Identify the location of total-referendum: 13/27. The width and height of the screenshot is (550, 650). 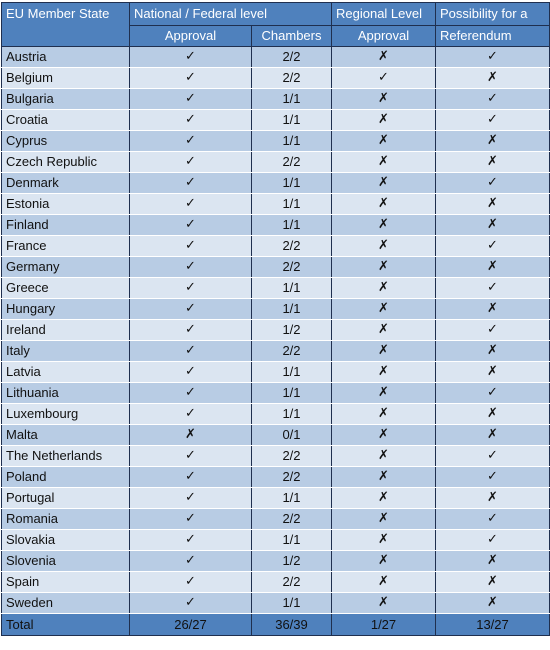
(492, 624).